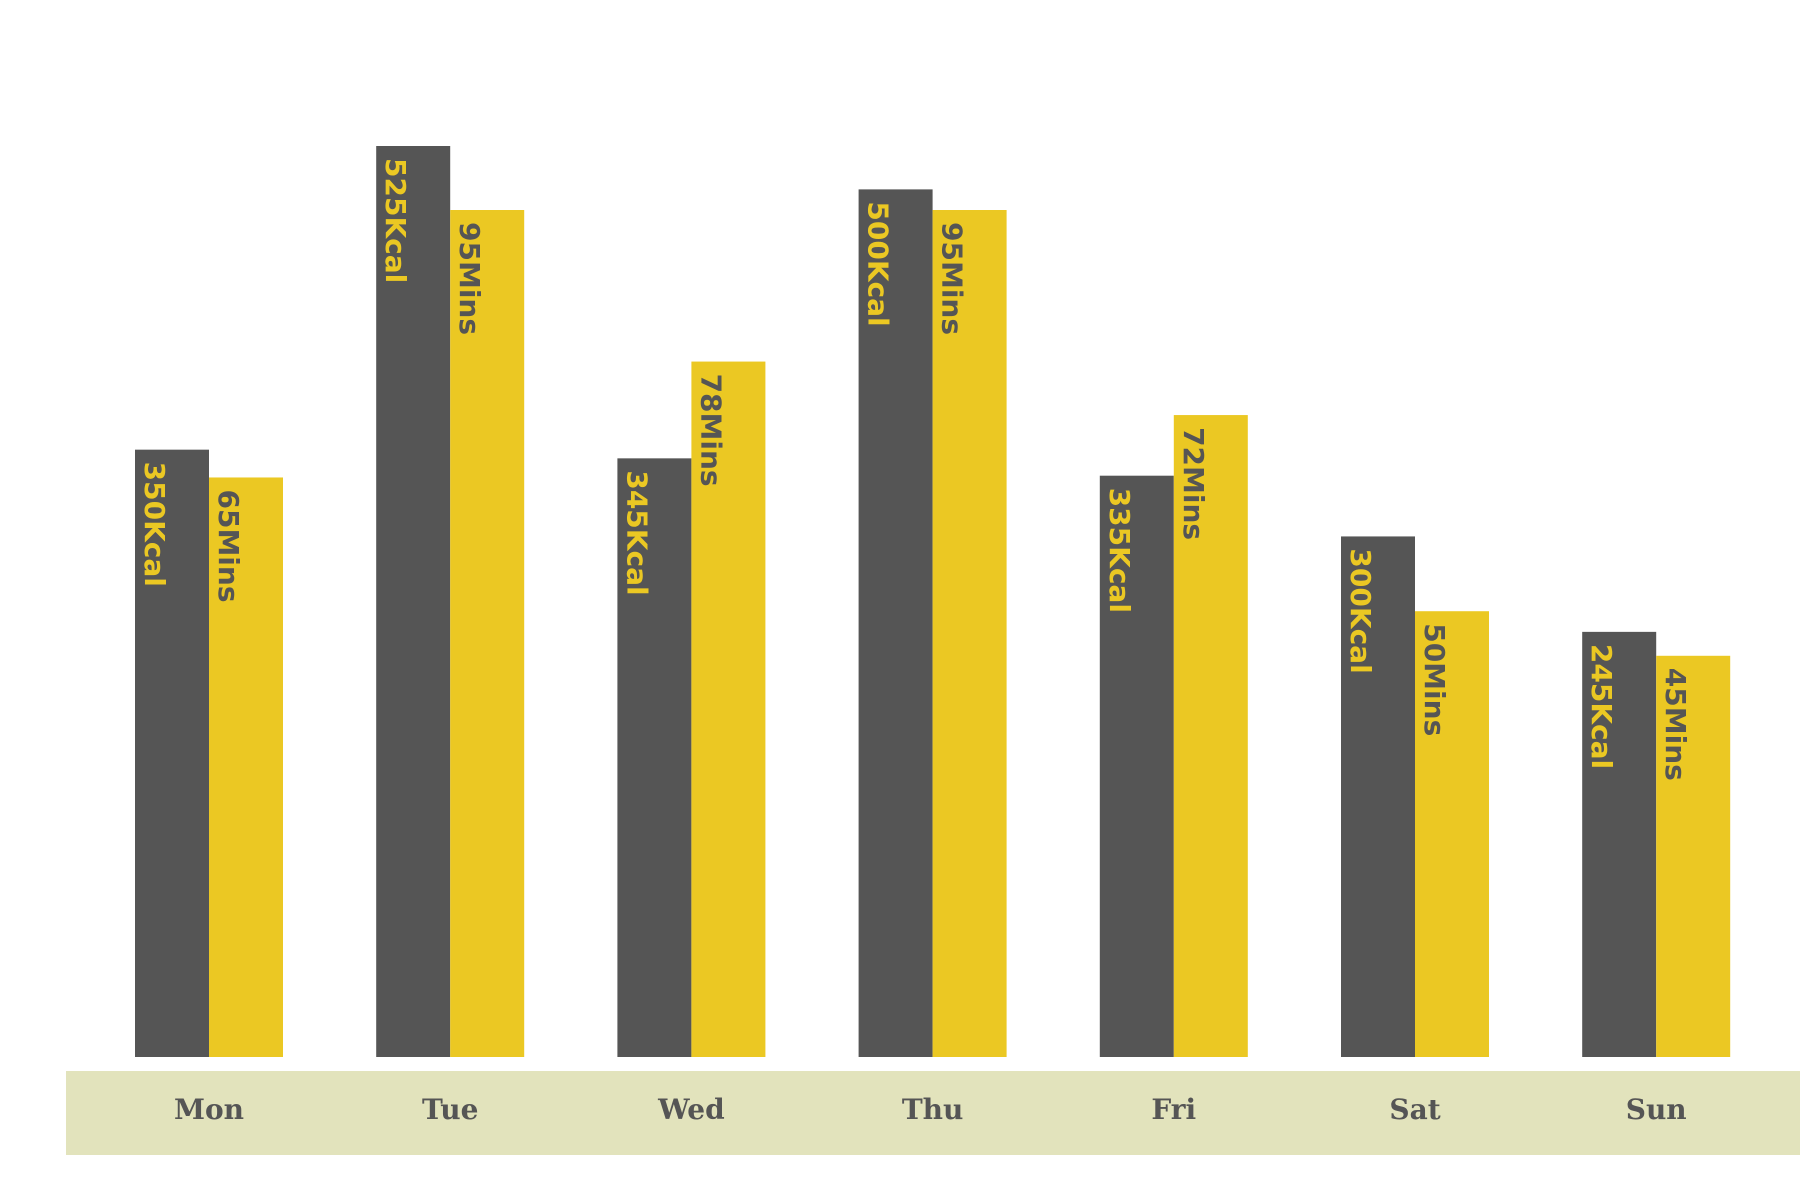  What do you see at coordinates (1601, 706) in the screenshot?
I see `label-calories-sun: 245Kcal` at bounding box center [1601, 706].